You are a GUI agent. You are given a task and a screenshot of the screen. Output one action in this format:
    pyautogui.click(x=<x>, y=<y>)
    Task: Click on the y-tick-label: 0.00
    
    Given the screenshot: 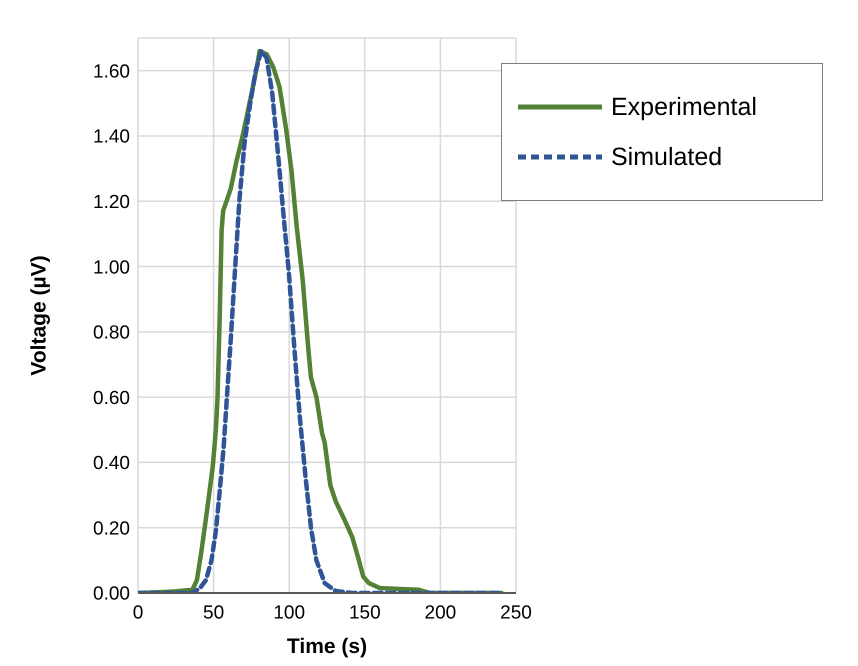 What is the action you would take?
    pyautogui.click(x=111, y=594)
    